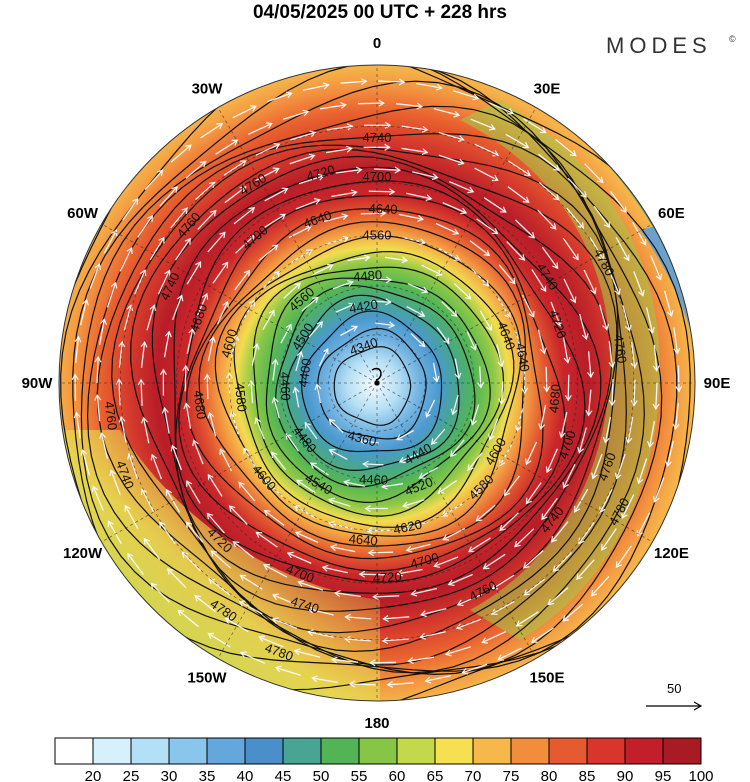 The image size is (750, 782). I want to click on brand-text: MODES, so click(659, 45).